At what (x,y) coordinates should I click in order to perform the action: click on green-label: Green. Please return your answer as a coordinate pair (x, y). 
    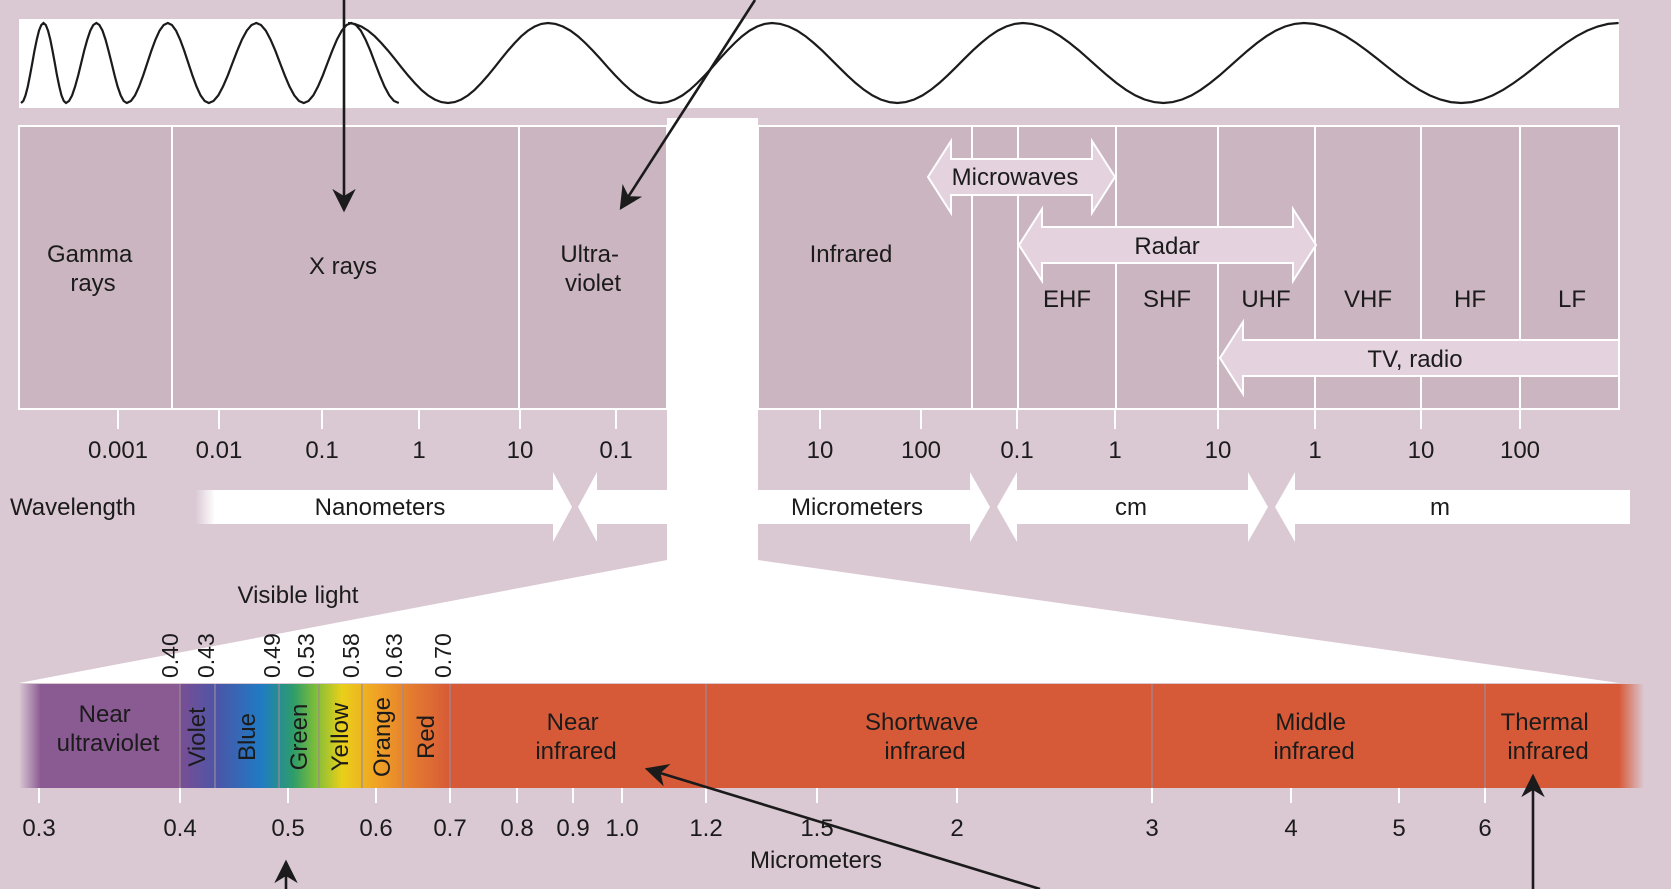
    Looking at the image, I should click on (299, 737).